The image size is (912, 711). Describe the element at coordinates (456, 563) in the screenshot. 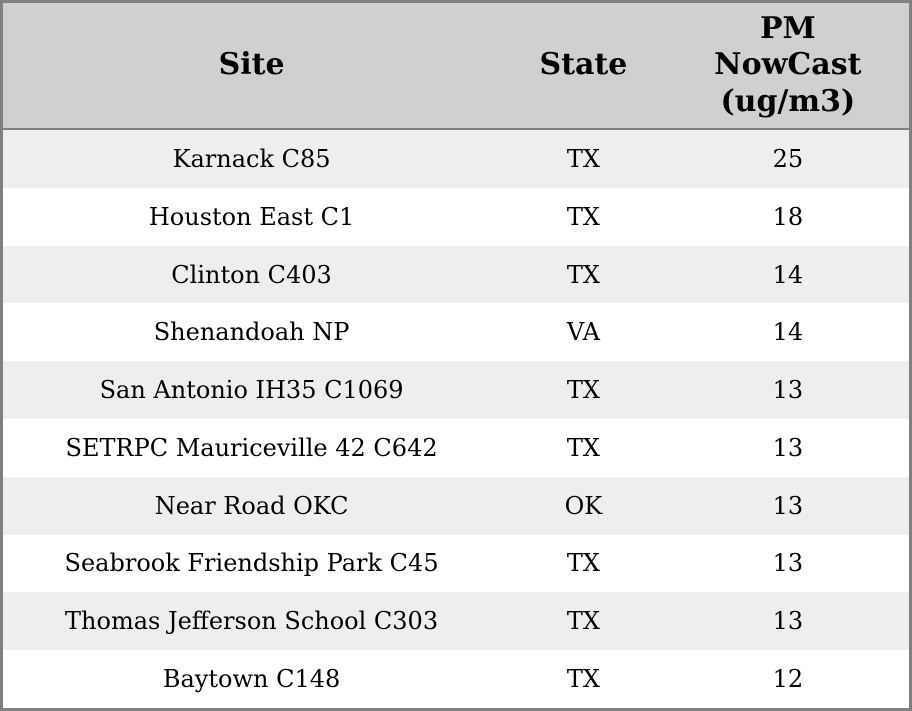

I see `table-row: Seabrook Friendship Park C45 TX 13` at that location.